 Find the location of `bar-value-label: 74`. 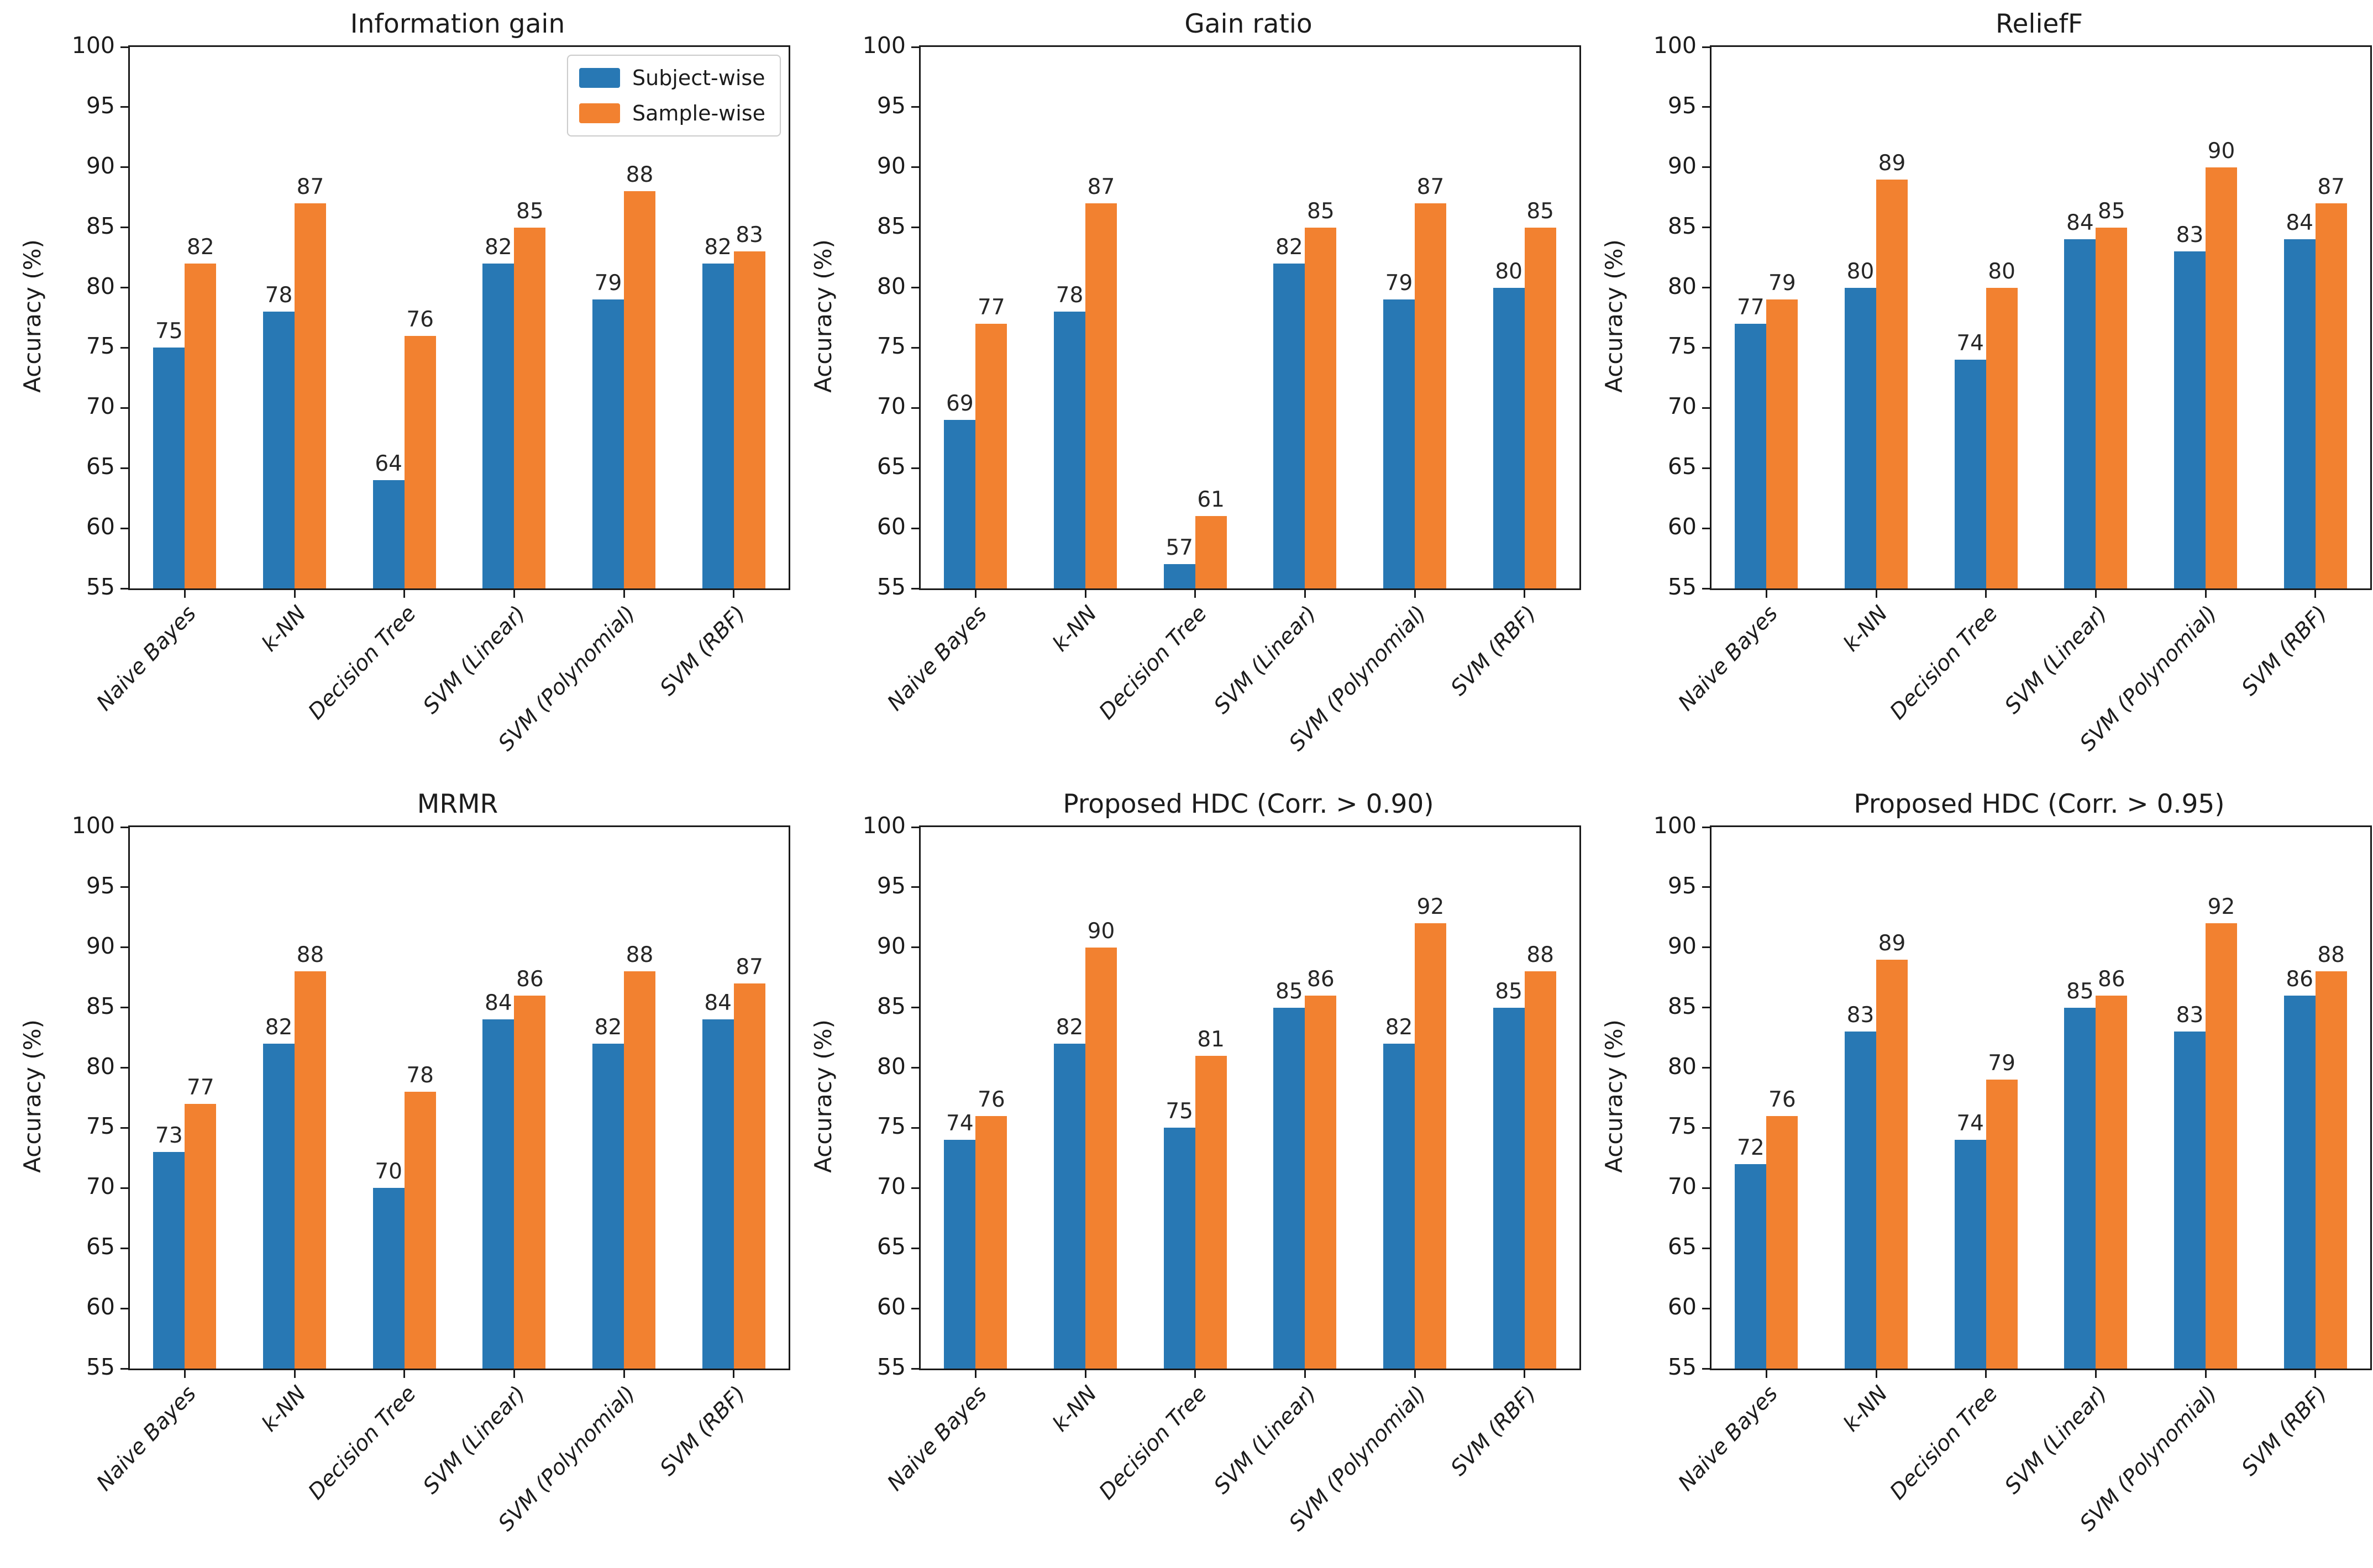

bar-value-label: 74 is located at coordinates (960, 1123).